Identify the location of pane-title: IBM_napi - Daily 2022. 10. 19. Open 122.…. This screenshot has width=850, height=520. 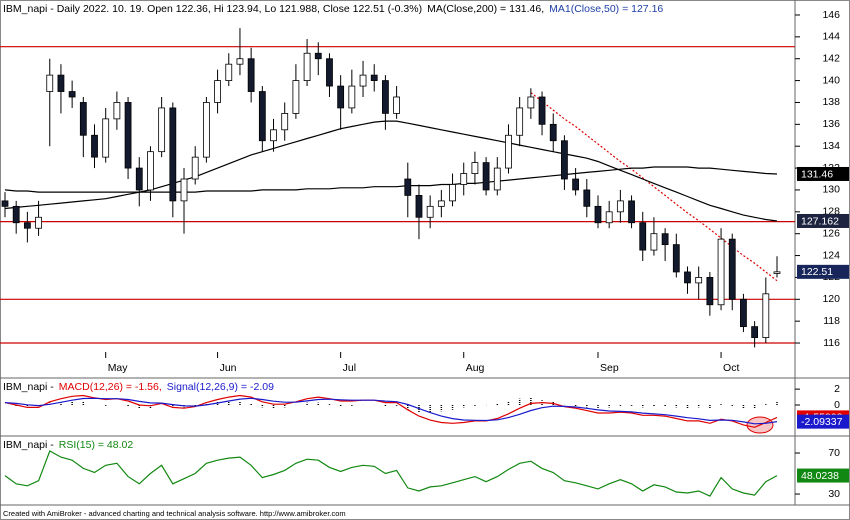
(333, 9).